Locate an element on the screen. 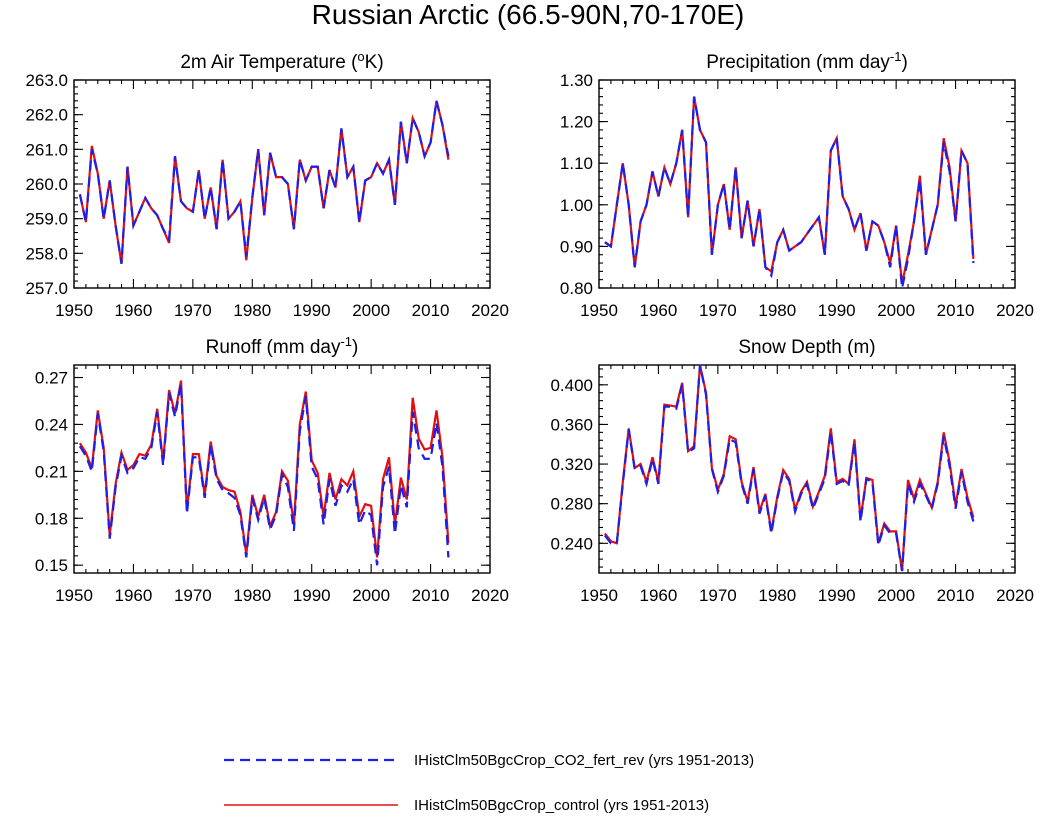 The image size is (1057, 817). panel-title-main: 2m Air Temperature ( is located at coordinates (269, 62).